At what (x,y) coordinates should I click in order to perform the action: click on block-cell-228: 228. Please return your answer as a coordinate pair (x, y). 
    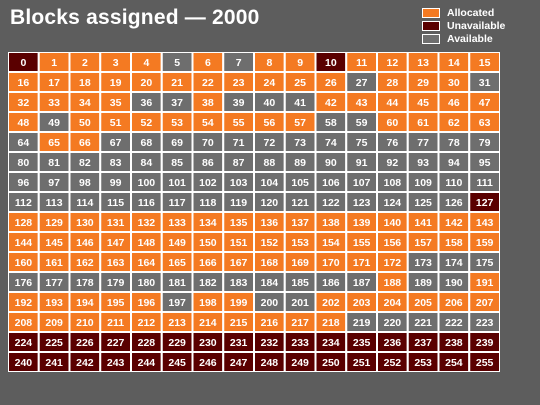
    Looking at the image, I should click on (146, 342).